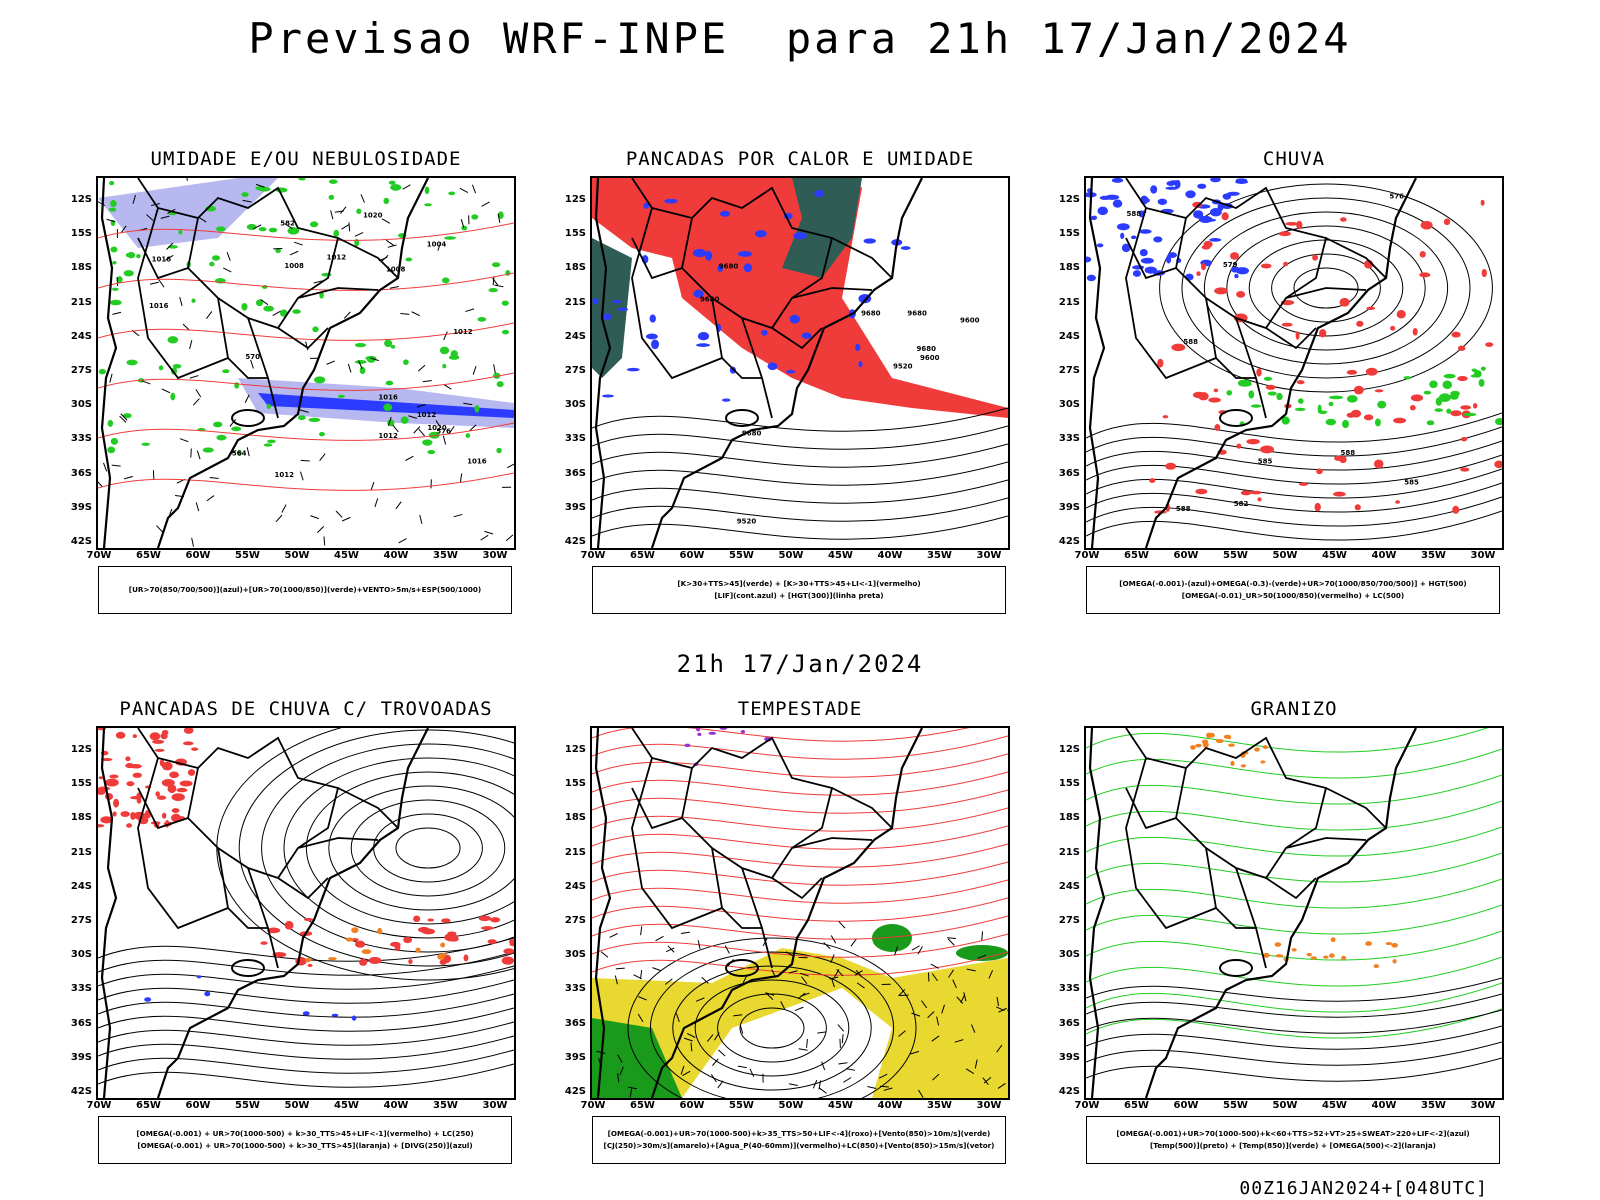 This screenshot has width=1600, height=1200. What do you see at coordinates (800, 38) in the screenshot?
I see `figure-title: Previsao WRF-INPE para 21h 17/Jan/2024` at bounding box center [800, 38].